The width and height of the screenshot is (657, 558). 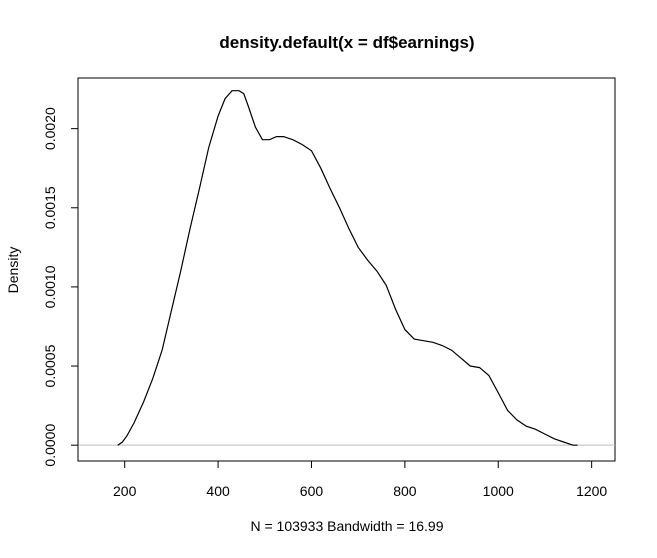 What do you see at coordinates (346, 526) in the screenshot?
I see `x-axis-label: N = 103933 Bandwidth = 16.99` at bounding box center [346, 526].